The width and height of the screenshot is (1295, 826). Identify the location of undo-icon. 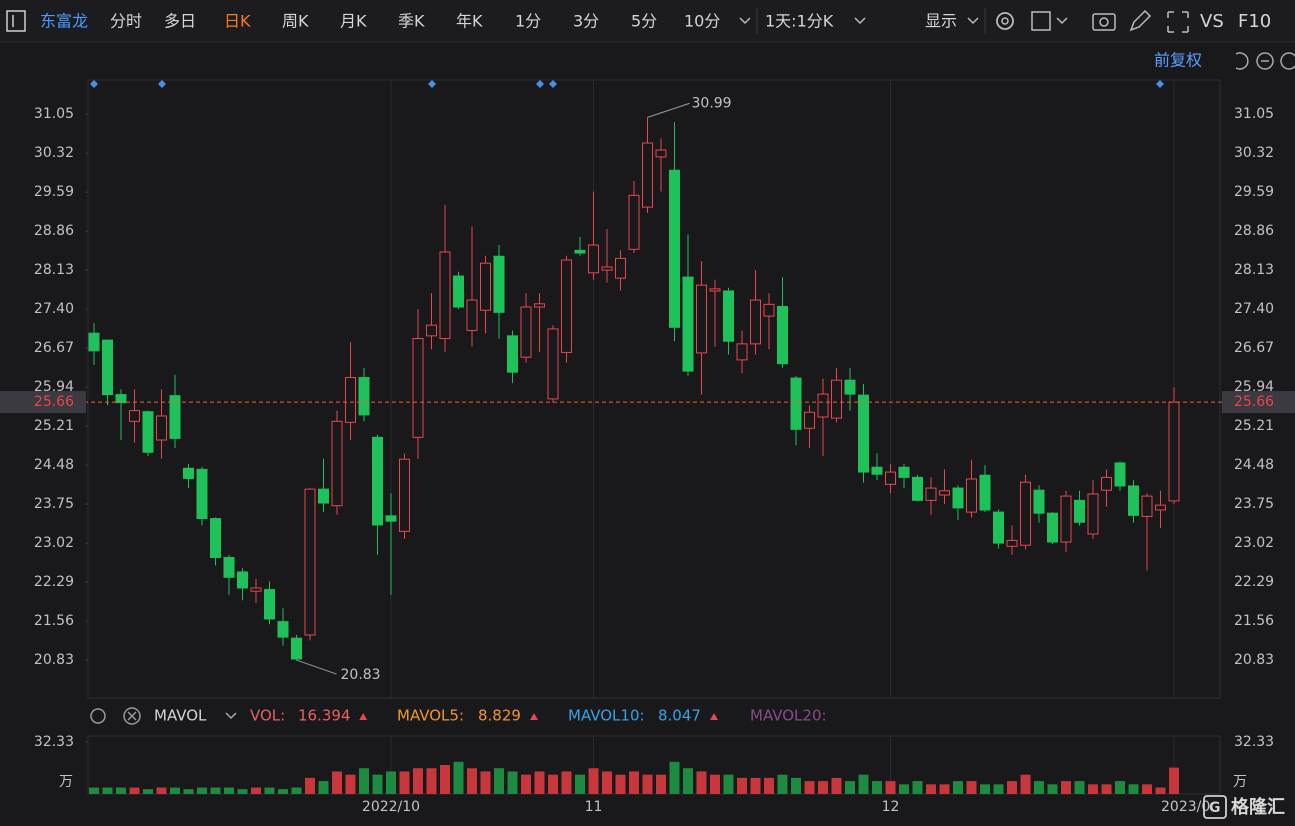
(1242, 61).